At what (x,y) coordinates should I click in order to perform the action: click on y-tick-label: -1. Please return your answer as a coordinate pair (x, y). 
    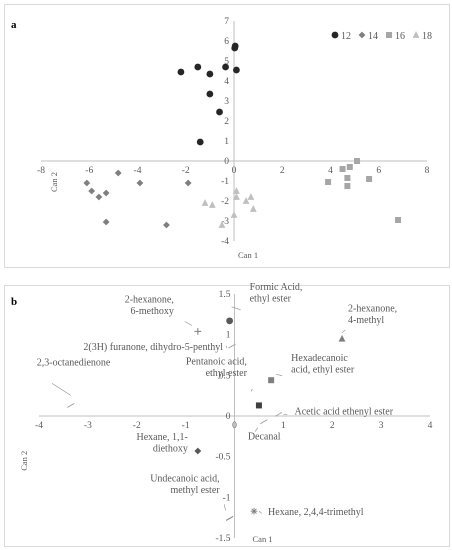
    Looking at the image, I should click on (227, 498).